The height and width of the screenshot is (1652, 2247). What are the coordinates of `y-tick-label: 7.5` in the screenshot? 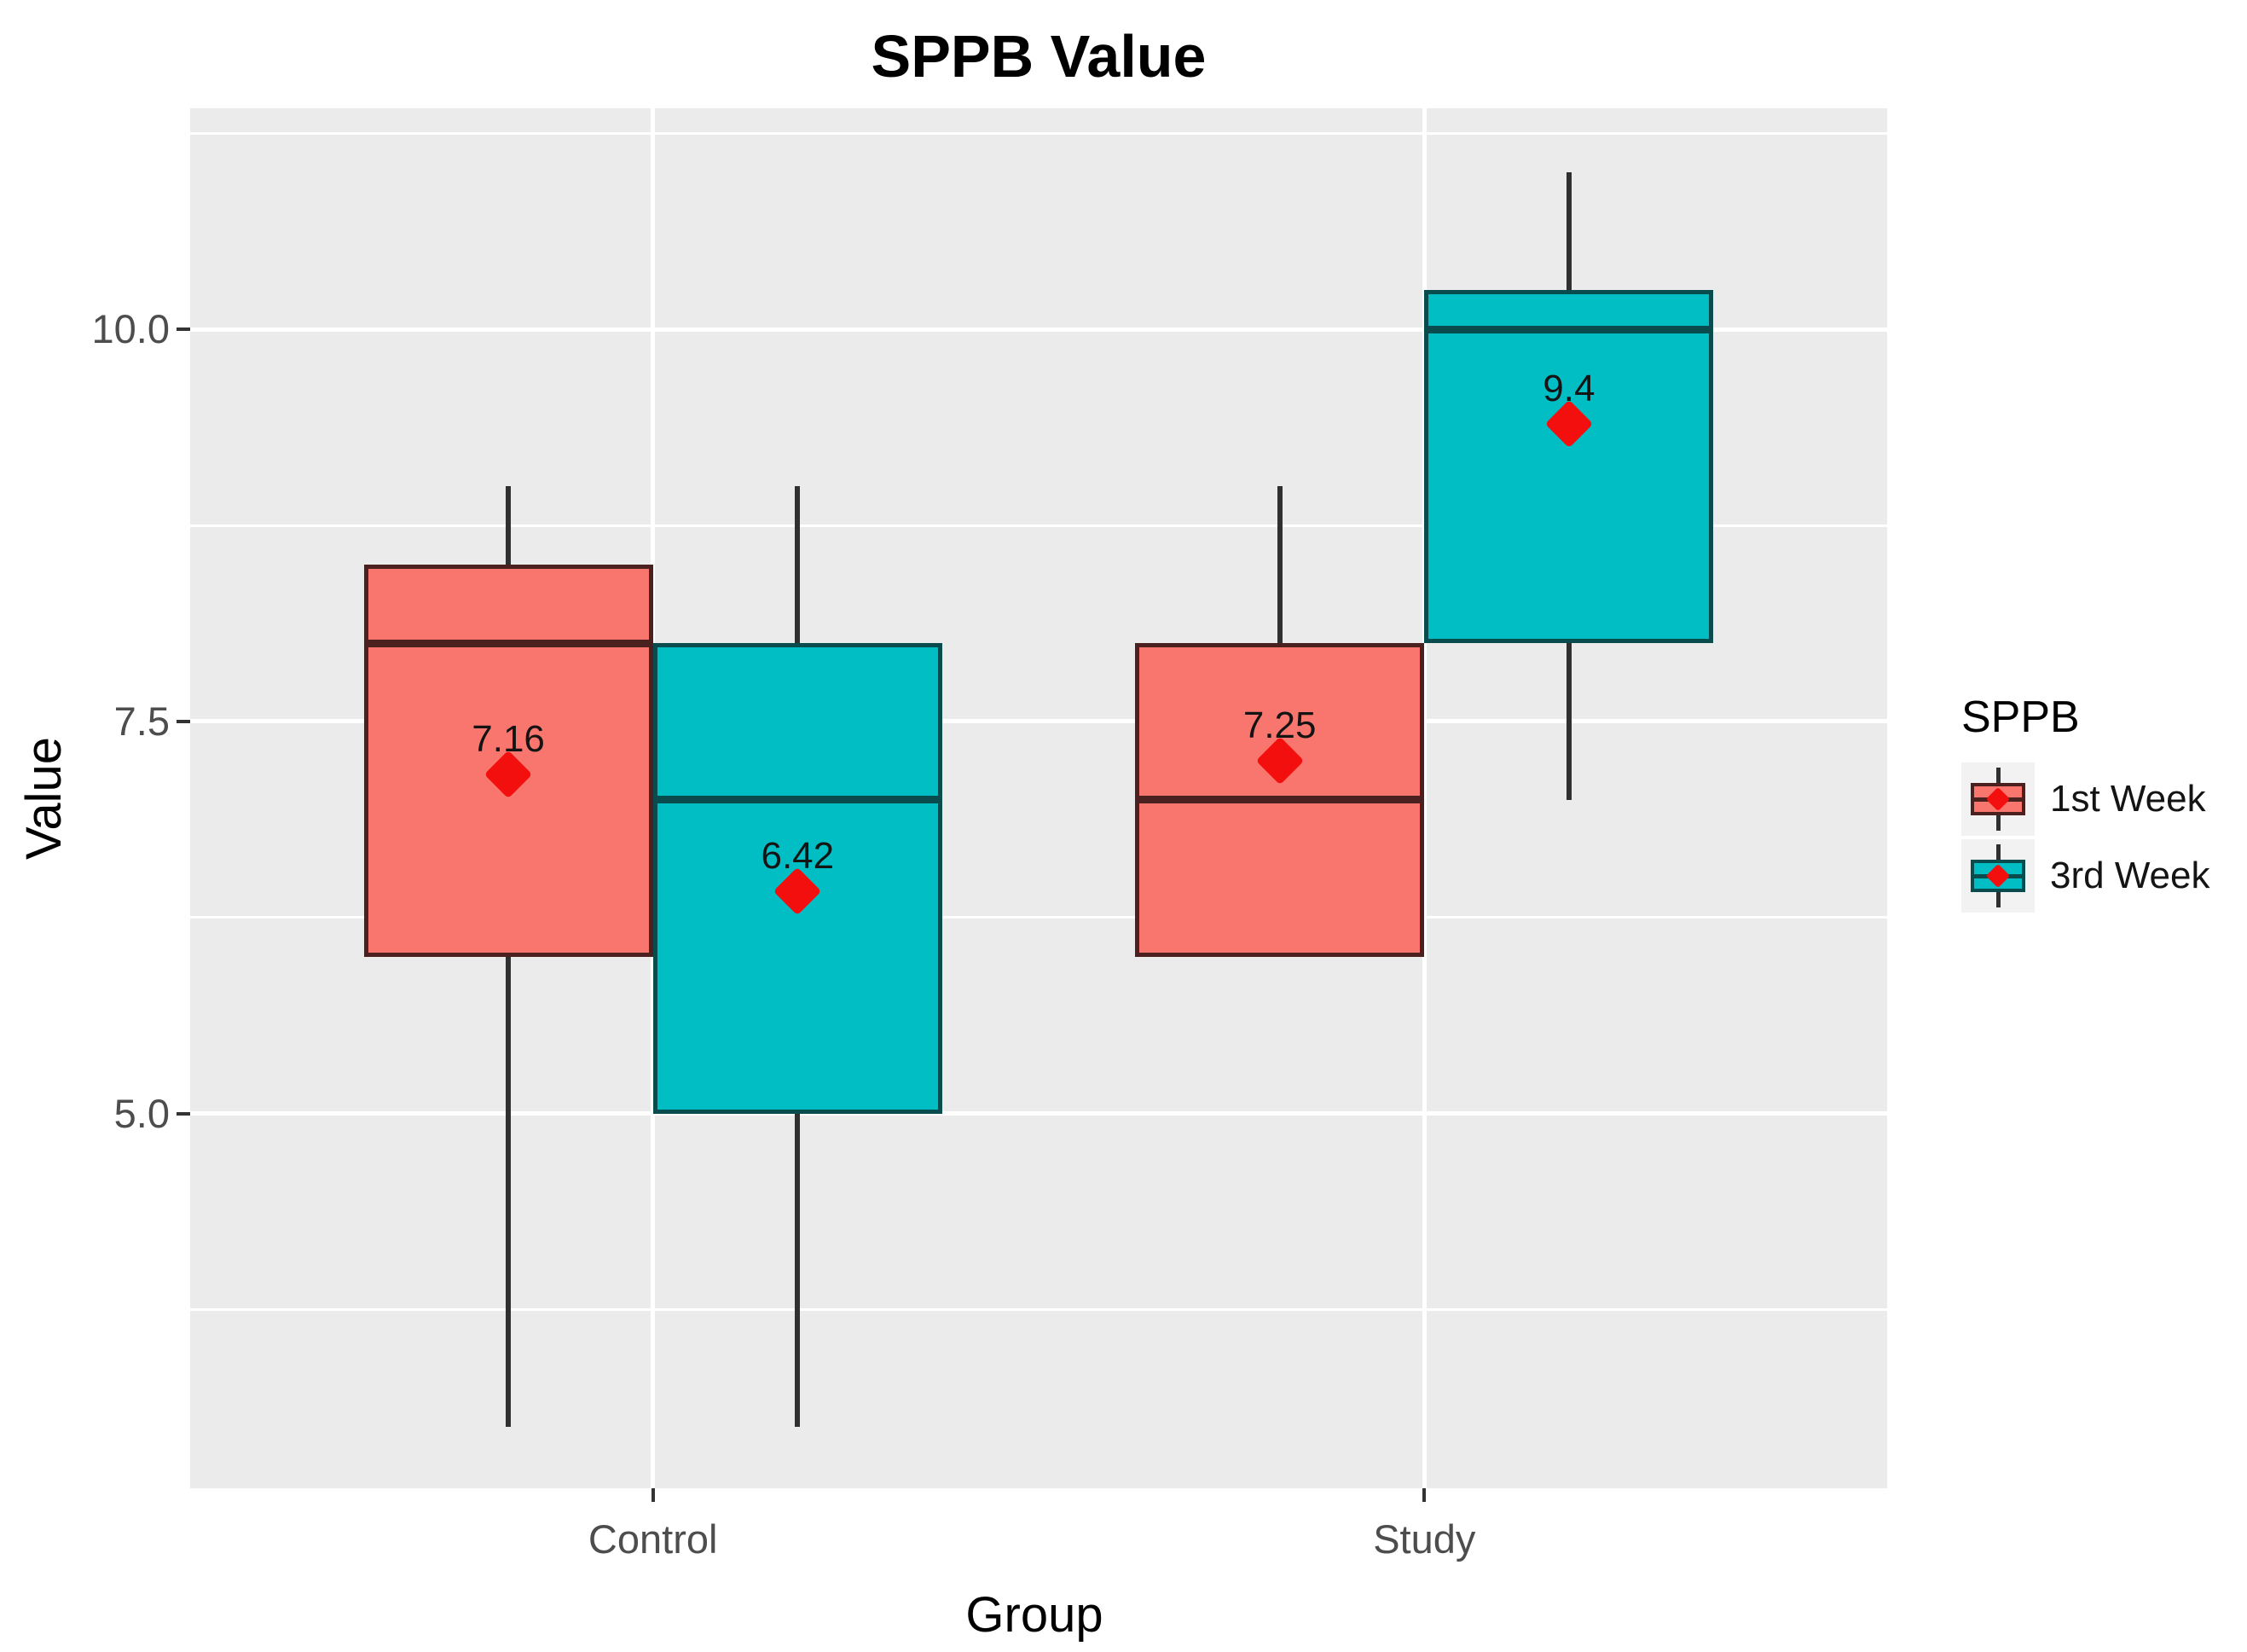 It's located at (141, 721).